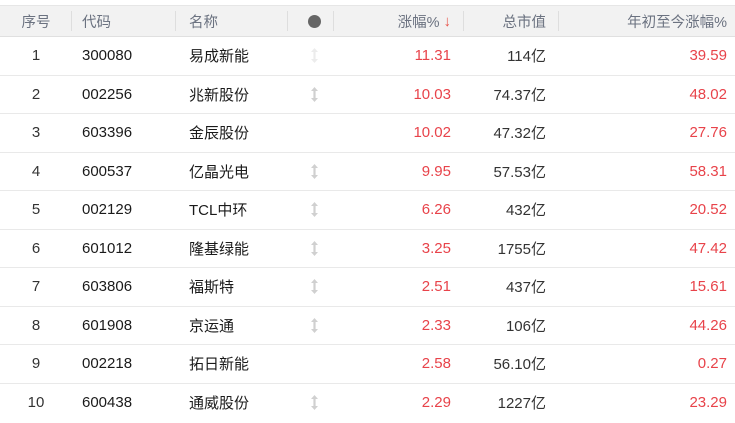 This screenshot has height=423, width=735. What do you see at coordinates (36, 287) in the screenshot?
I see `cell-index: 7` at bounding box center [36, 287].